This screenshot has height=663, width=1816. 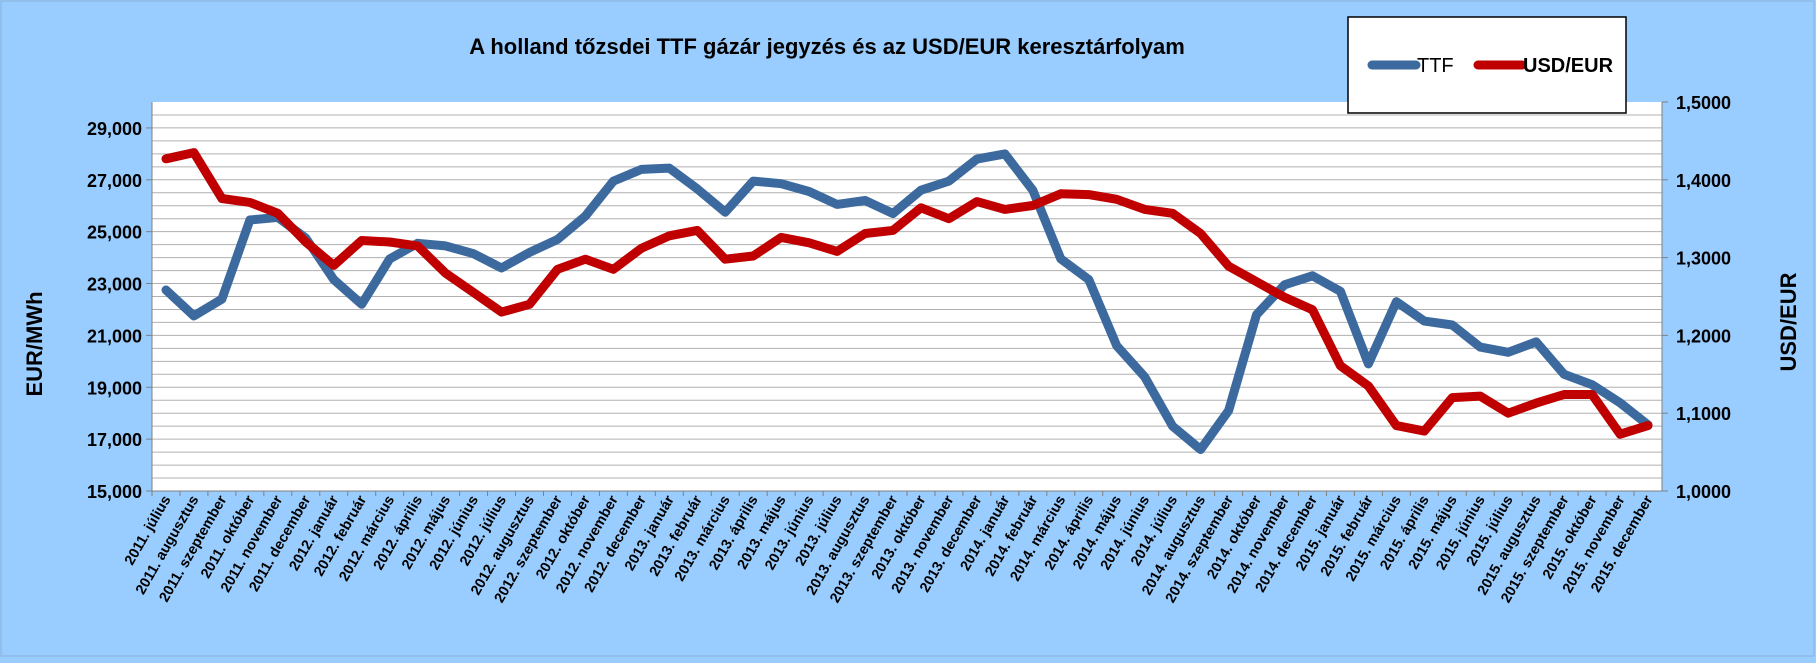 I want to click on y2-tick-label: 1,2000, so click(x=1703, y=336).